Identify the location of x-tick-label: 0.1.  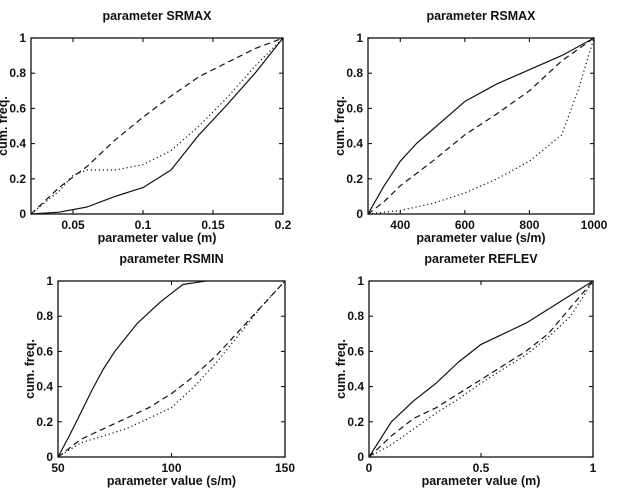
(143, 225).